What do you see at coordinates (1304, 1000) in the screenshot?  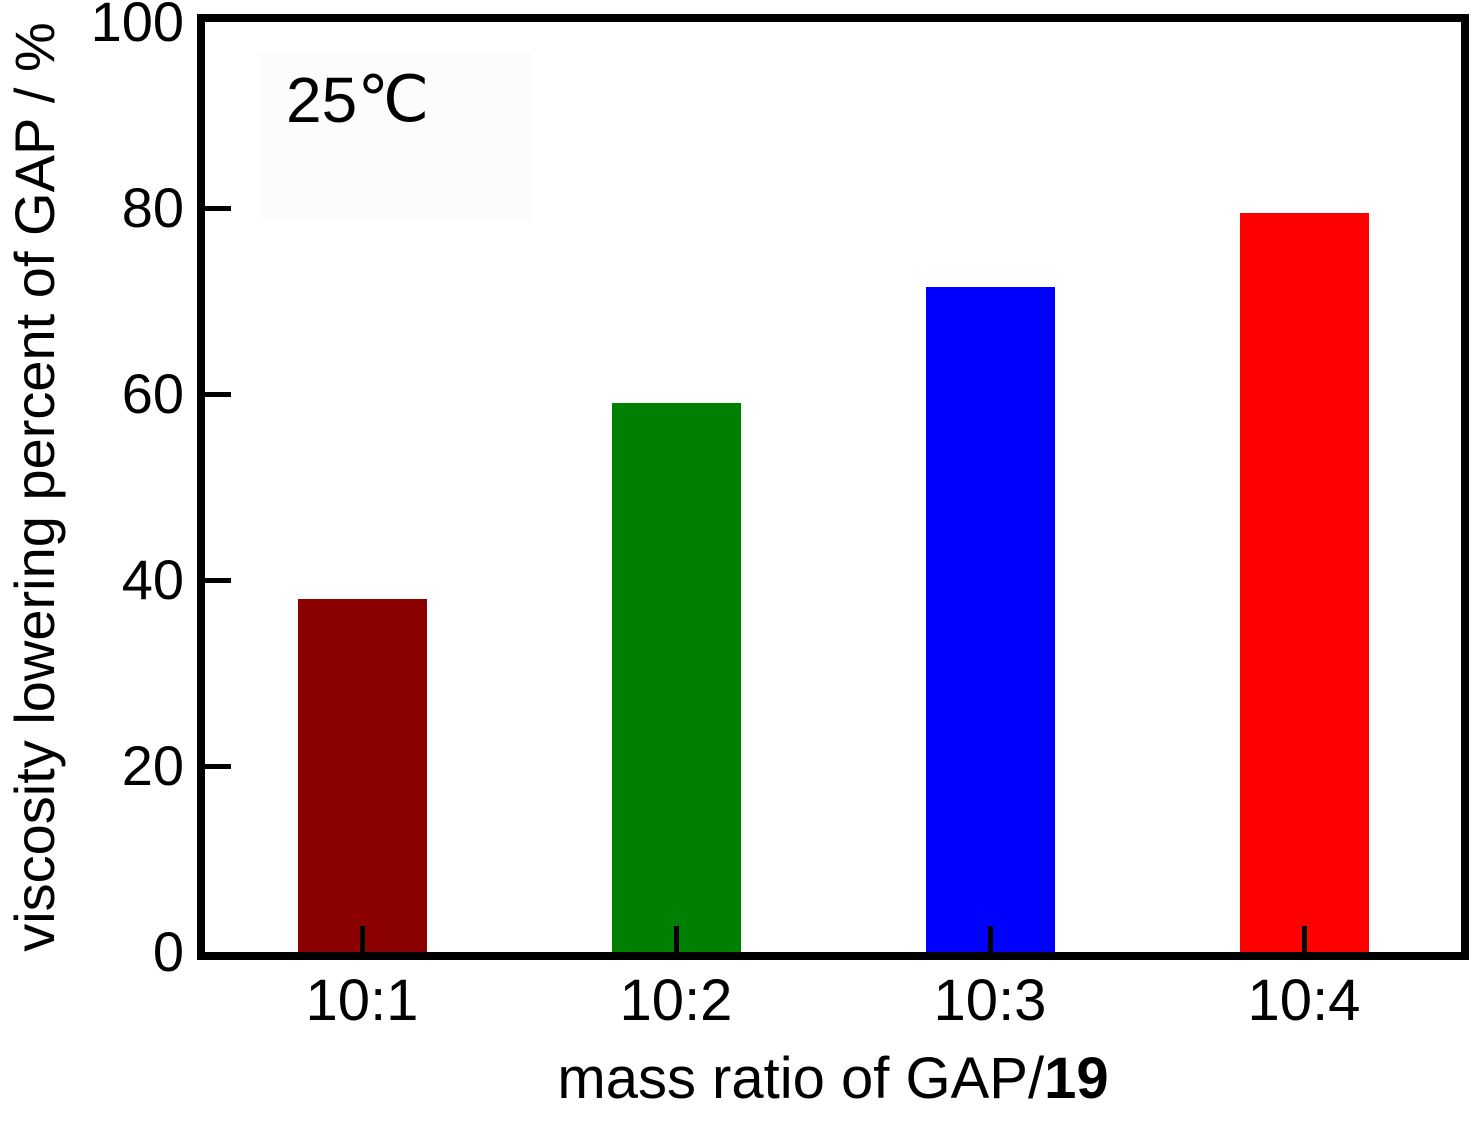 I see `x-tick-label-10-4: 10:4` at bounding box center [1304, 1000].